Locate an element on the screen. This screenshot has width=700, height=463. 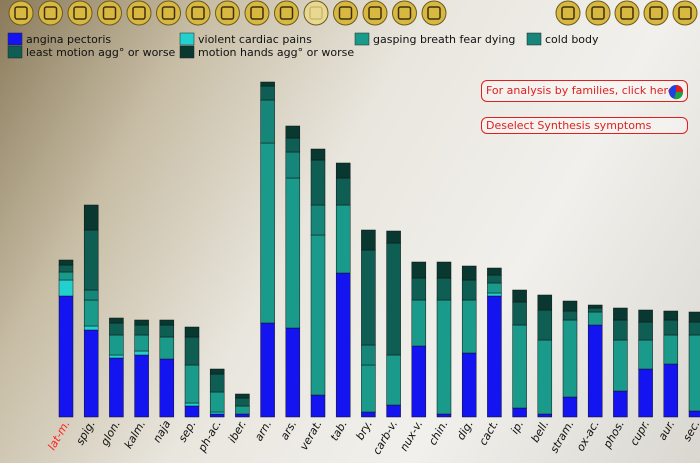
pie-icon is located at coordinates (676, 92).